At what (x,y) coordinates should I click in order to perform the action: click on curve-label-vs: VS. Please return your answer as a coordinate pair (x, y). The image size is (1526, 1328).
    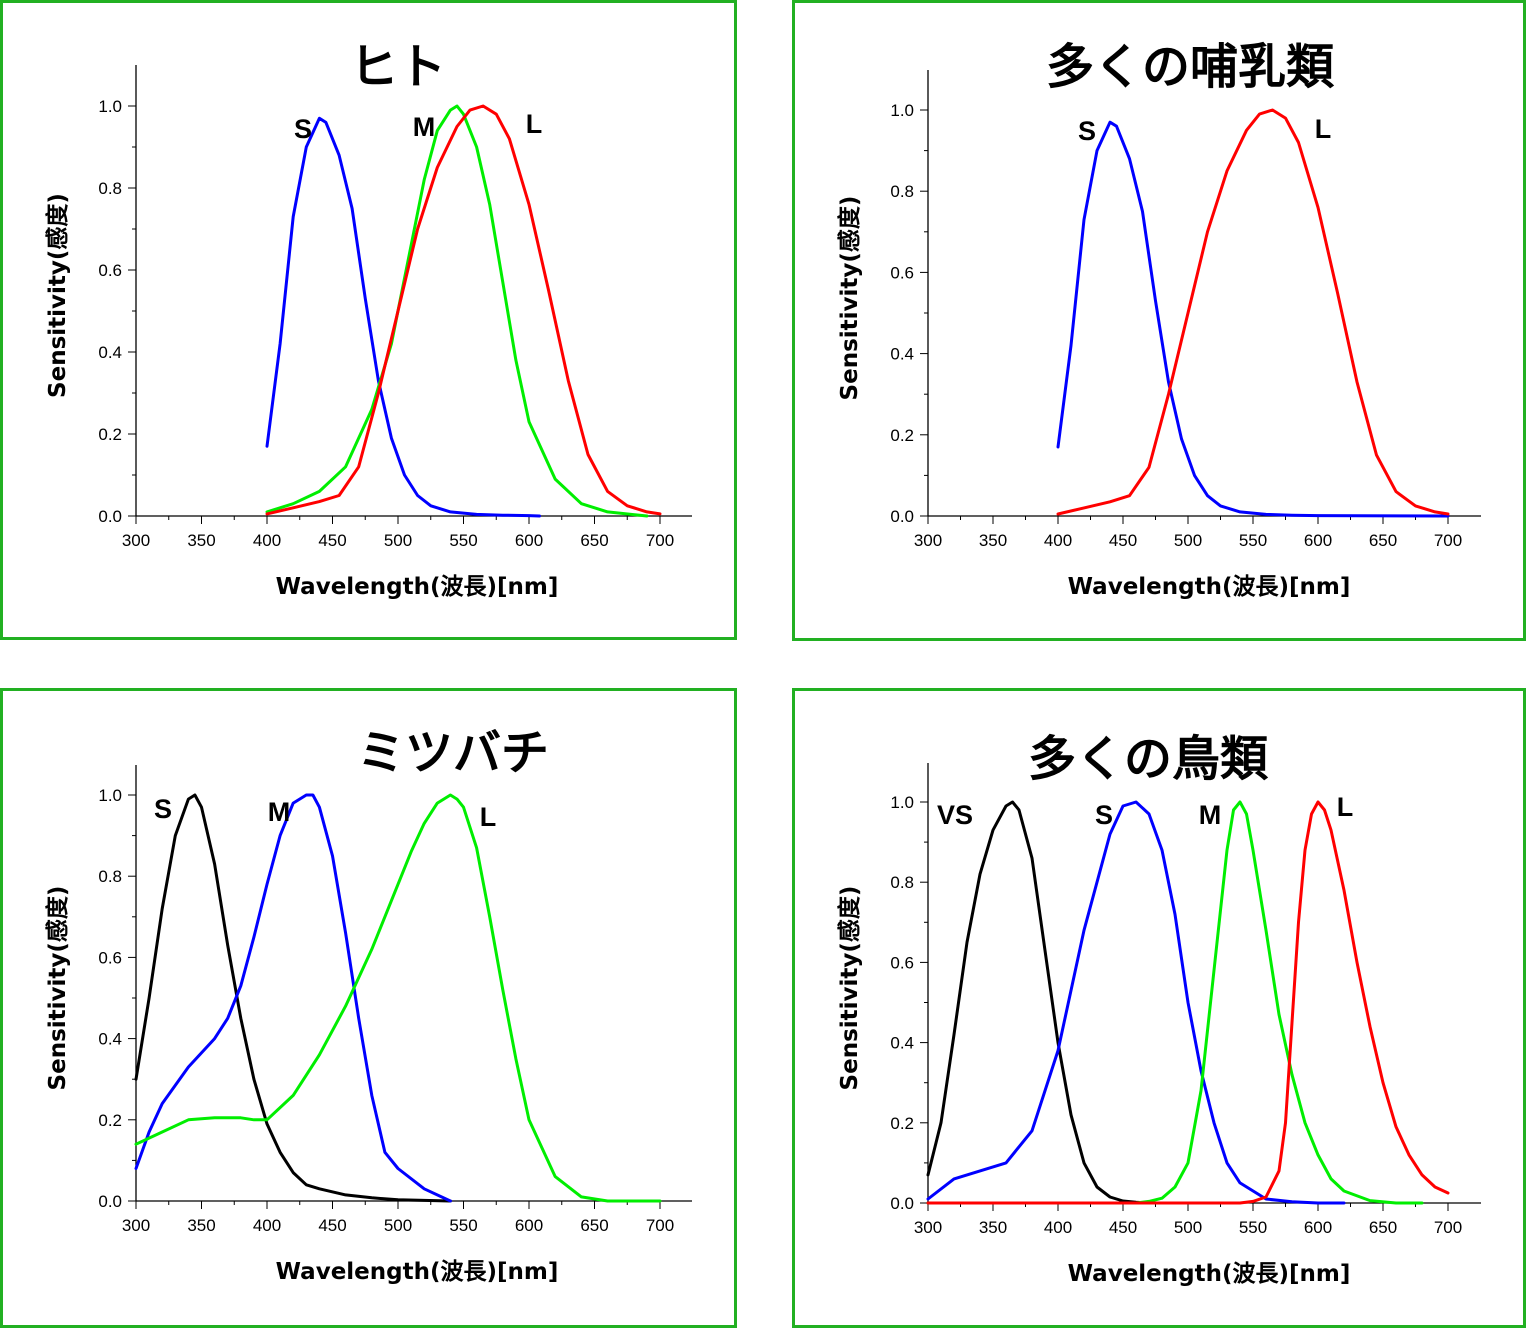
    Looking at the image, I should click on (955, 815).